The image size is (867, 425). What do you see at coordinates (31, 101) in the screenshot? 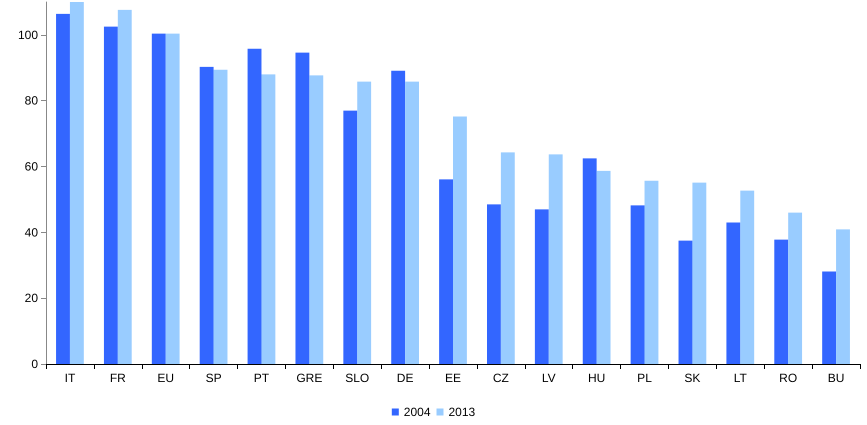
I see `y-tick-label: 80` at bounding box center [31, 101].